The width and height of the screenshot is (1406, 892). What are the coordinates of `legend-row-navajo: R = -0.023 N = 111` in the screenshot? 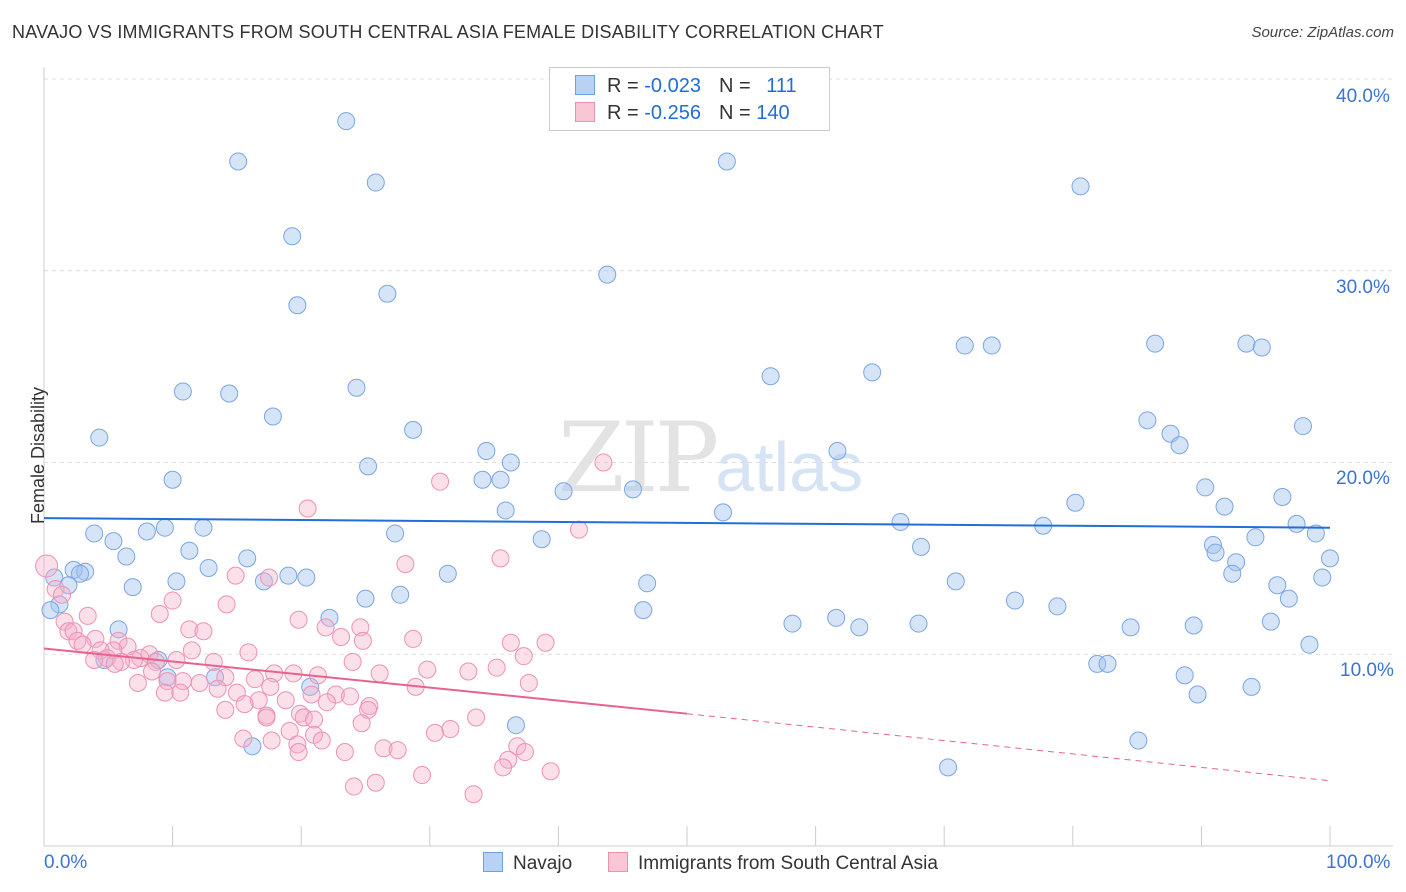 It's located at (686, 86).